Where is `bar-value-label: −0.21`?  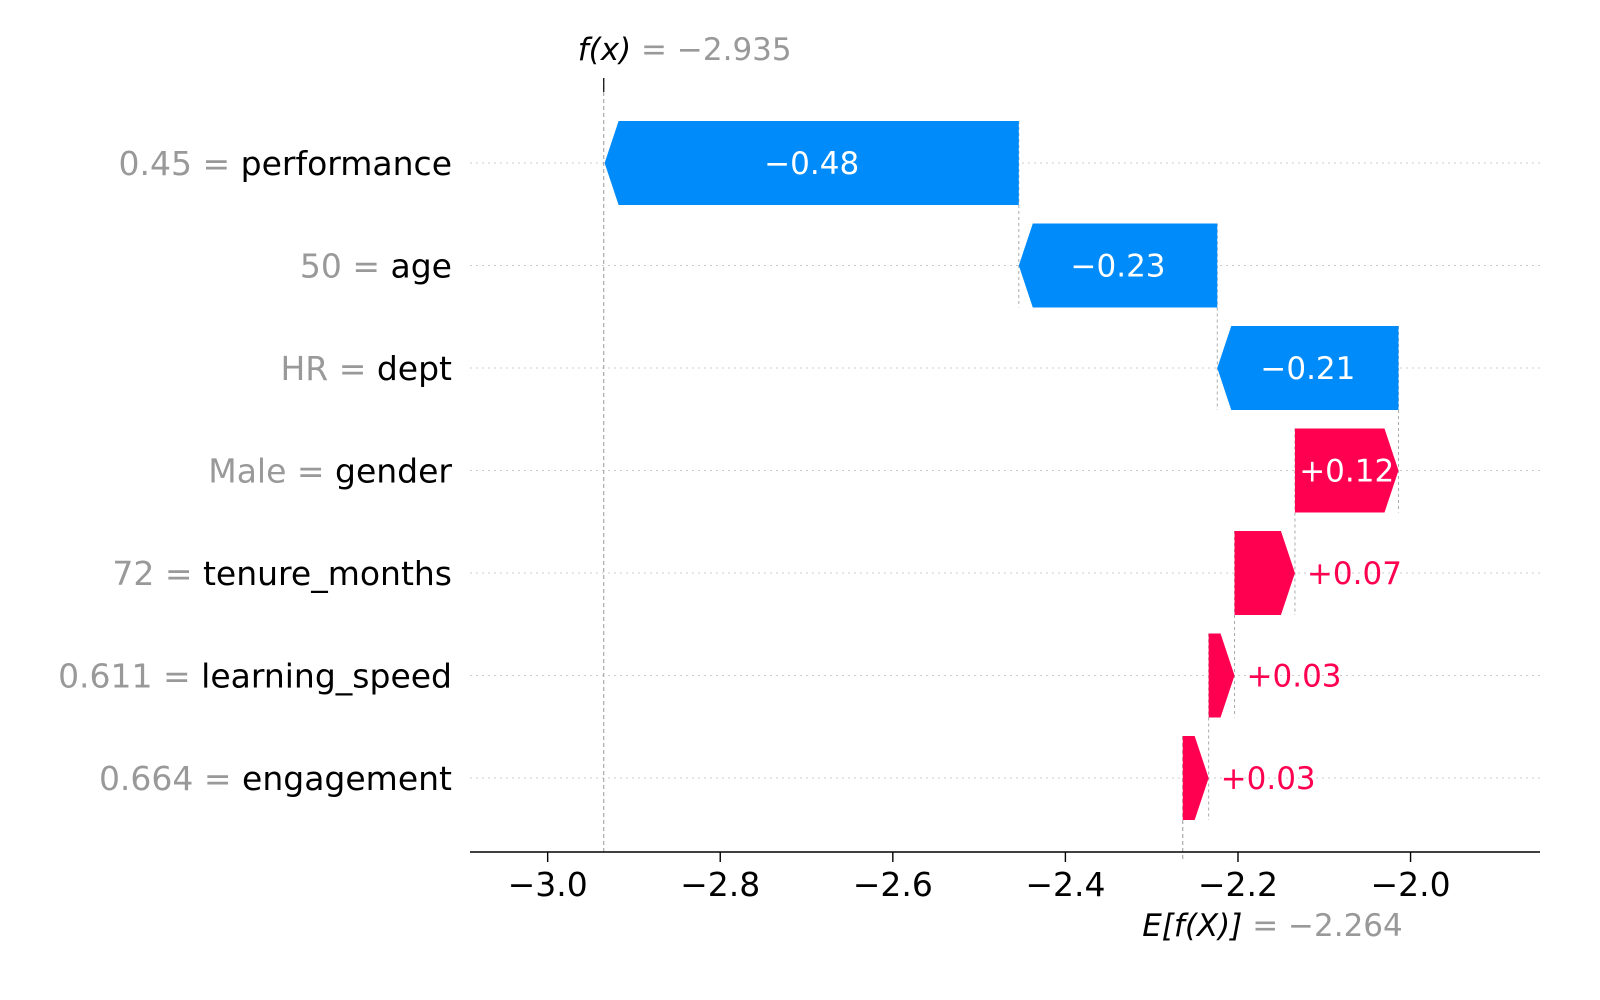 bar-value-label: −0.21 is located at coordinates (1307, 369).